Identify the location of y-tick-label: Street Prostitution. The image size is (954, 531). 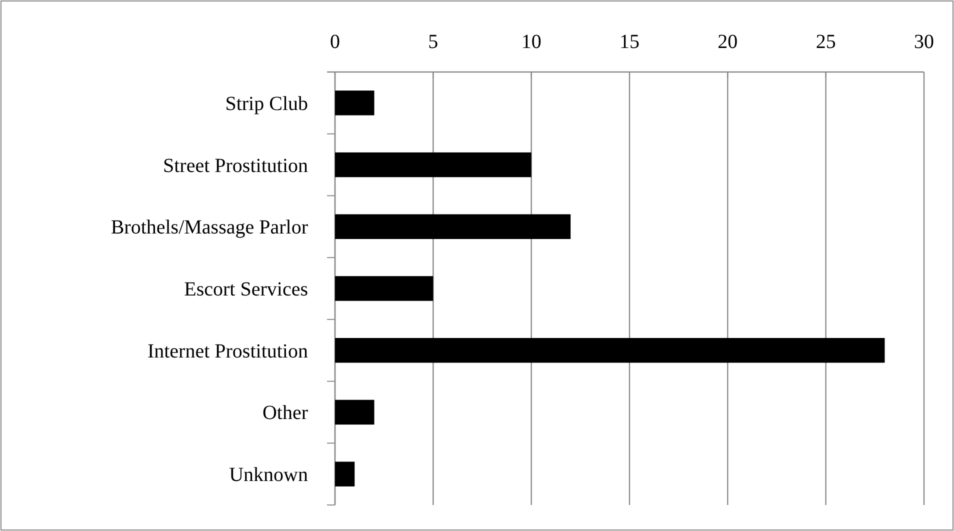
(235, 165).